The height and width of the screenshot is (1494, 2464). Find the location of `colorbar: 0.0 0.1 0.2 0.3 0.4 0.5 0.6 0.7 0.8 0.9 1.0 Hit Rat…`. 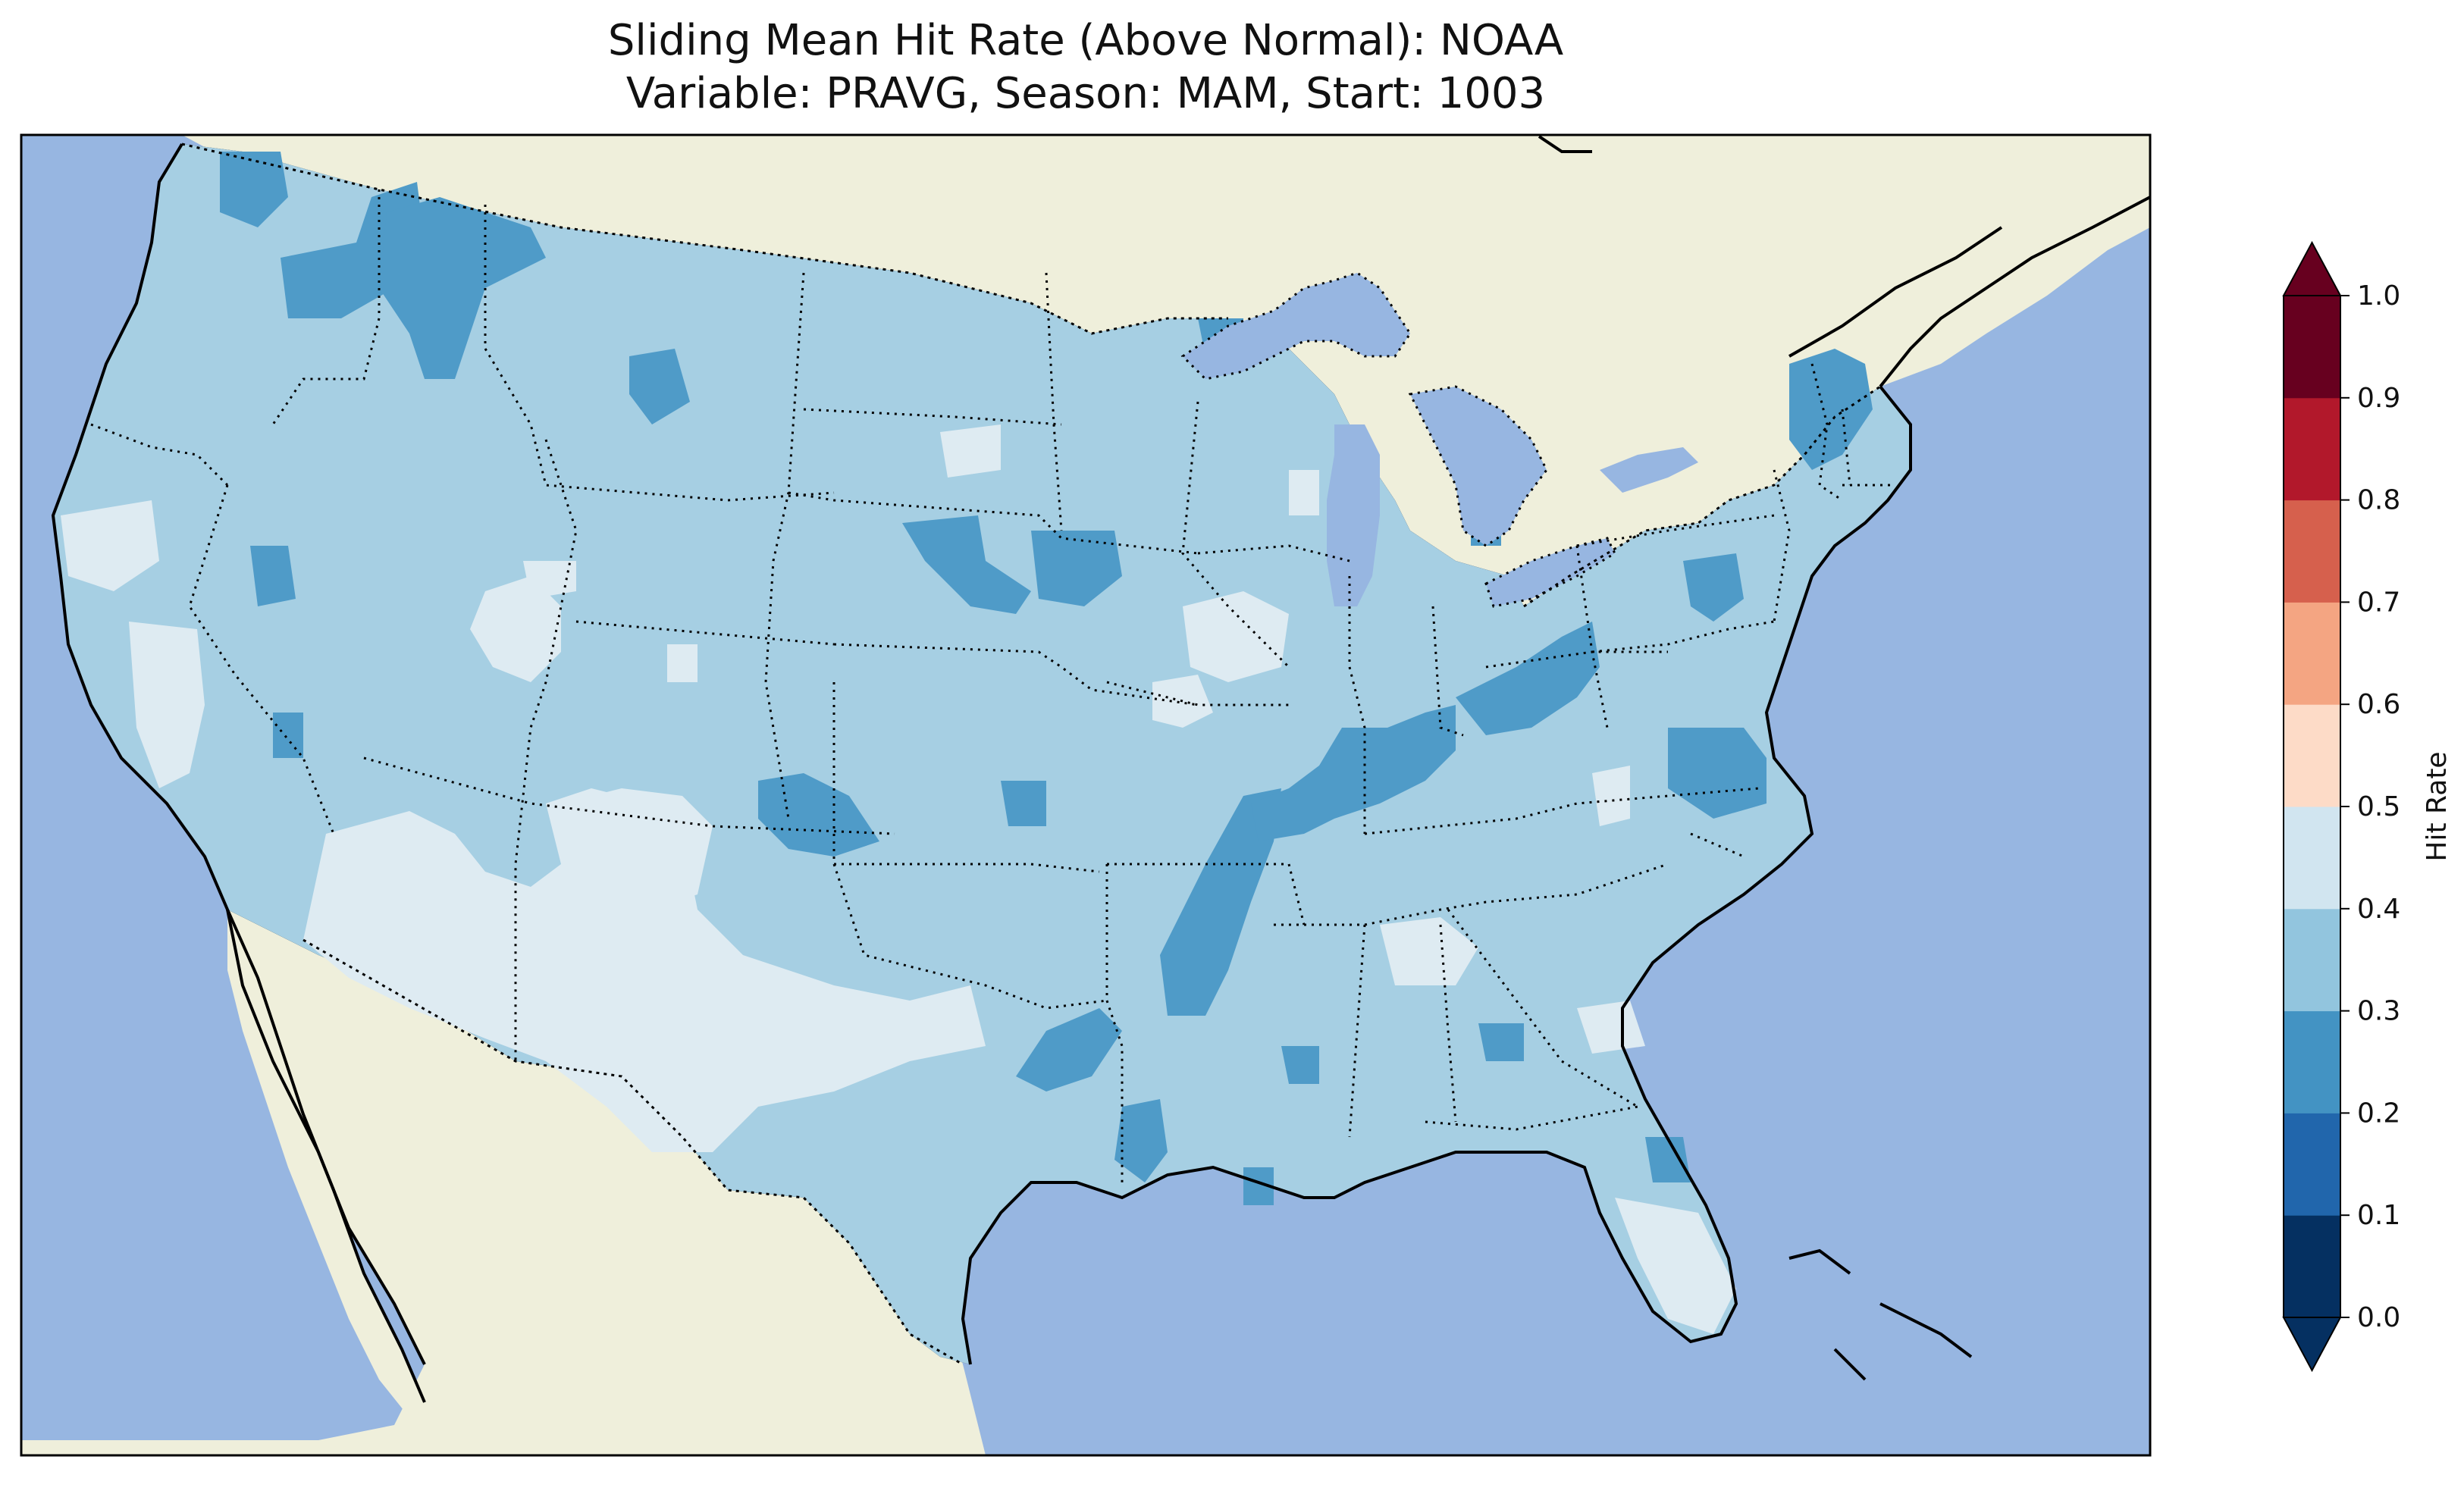

colorbar: 0.0 0.1 0.2 0.3 0.4 0.5 0.6 0.7 0.8 0.9 1.0 Hit Rat… is located at coordinates (2367, 806).